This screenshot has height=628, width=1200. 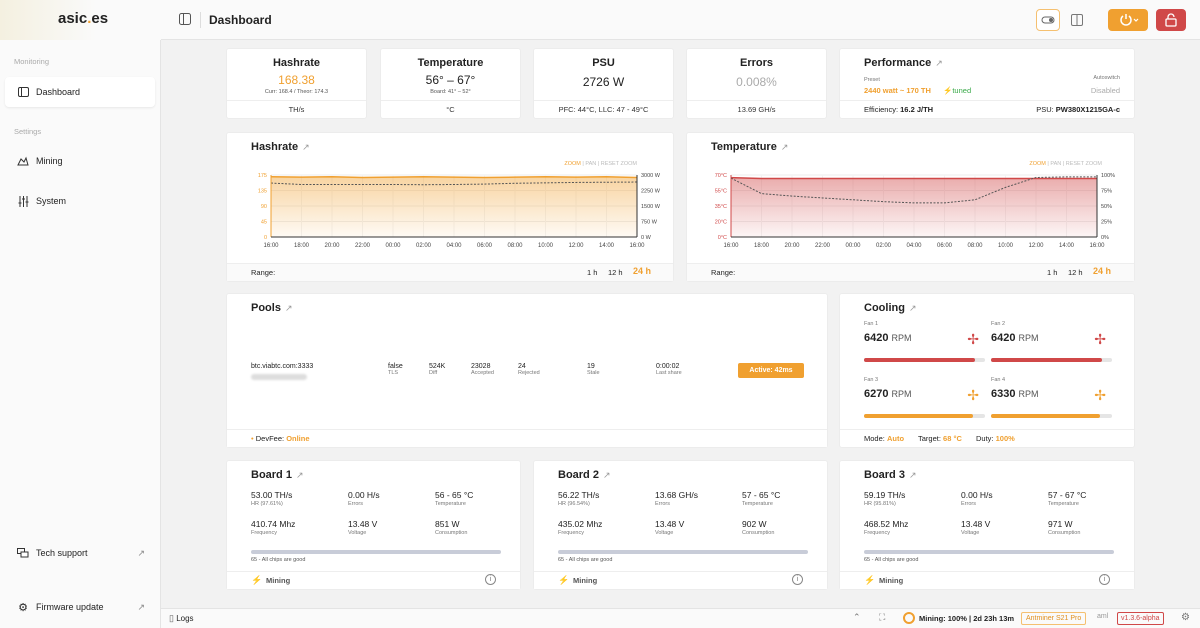 I want to click on y-right-tick: 0%, so click(x=1105, y=238).